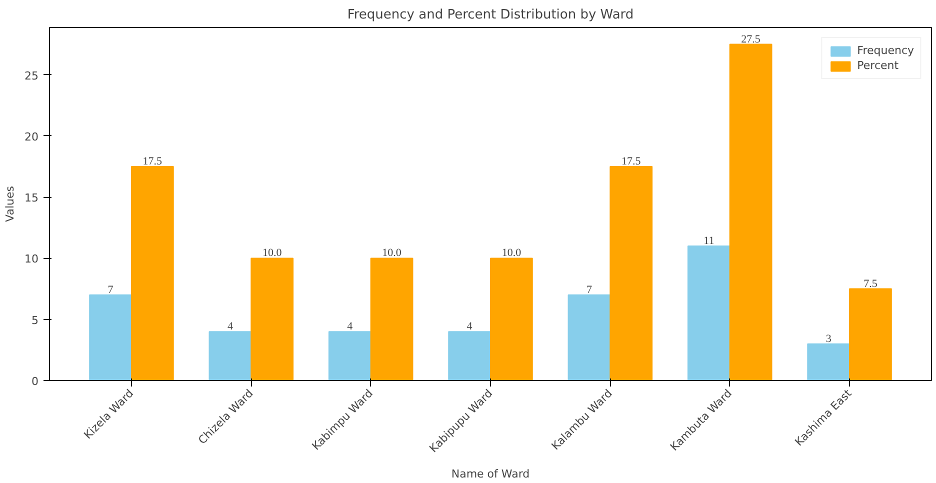 The width and height of the screenshot is (936, 483). Describe the element at coordinates (10, 204) in the screenshot. I see `y-axis-title: Values` at that location.